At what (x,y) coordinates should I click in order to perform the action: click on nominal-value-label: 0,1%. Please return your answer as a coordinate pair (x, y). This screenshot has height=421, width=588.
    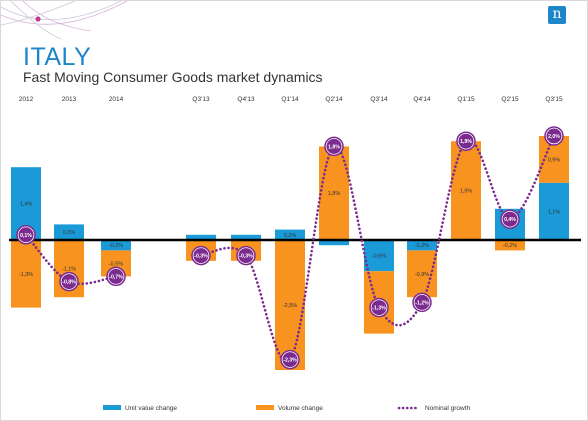
    Looking at the image, I should click on (26, 236).